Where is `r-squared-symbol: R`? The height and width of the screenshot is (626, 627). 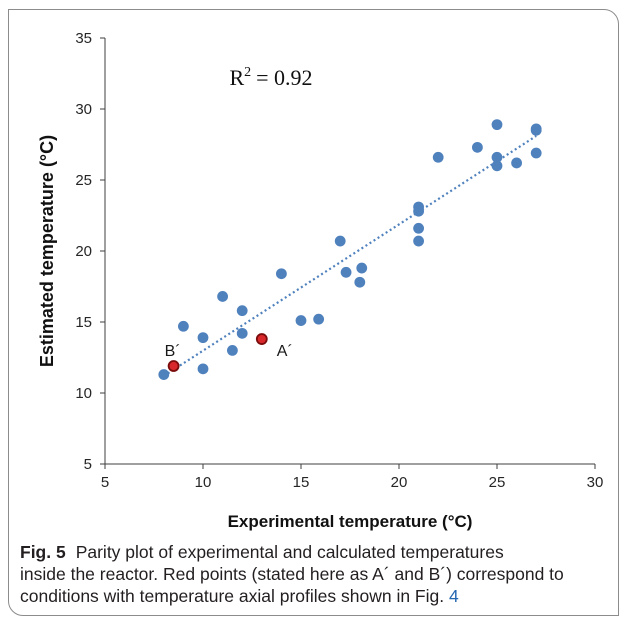
r-squared-symbol: R is located at coordinates (236, 77).